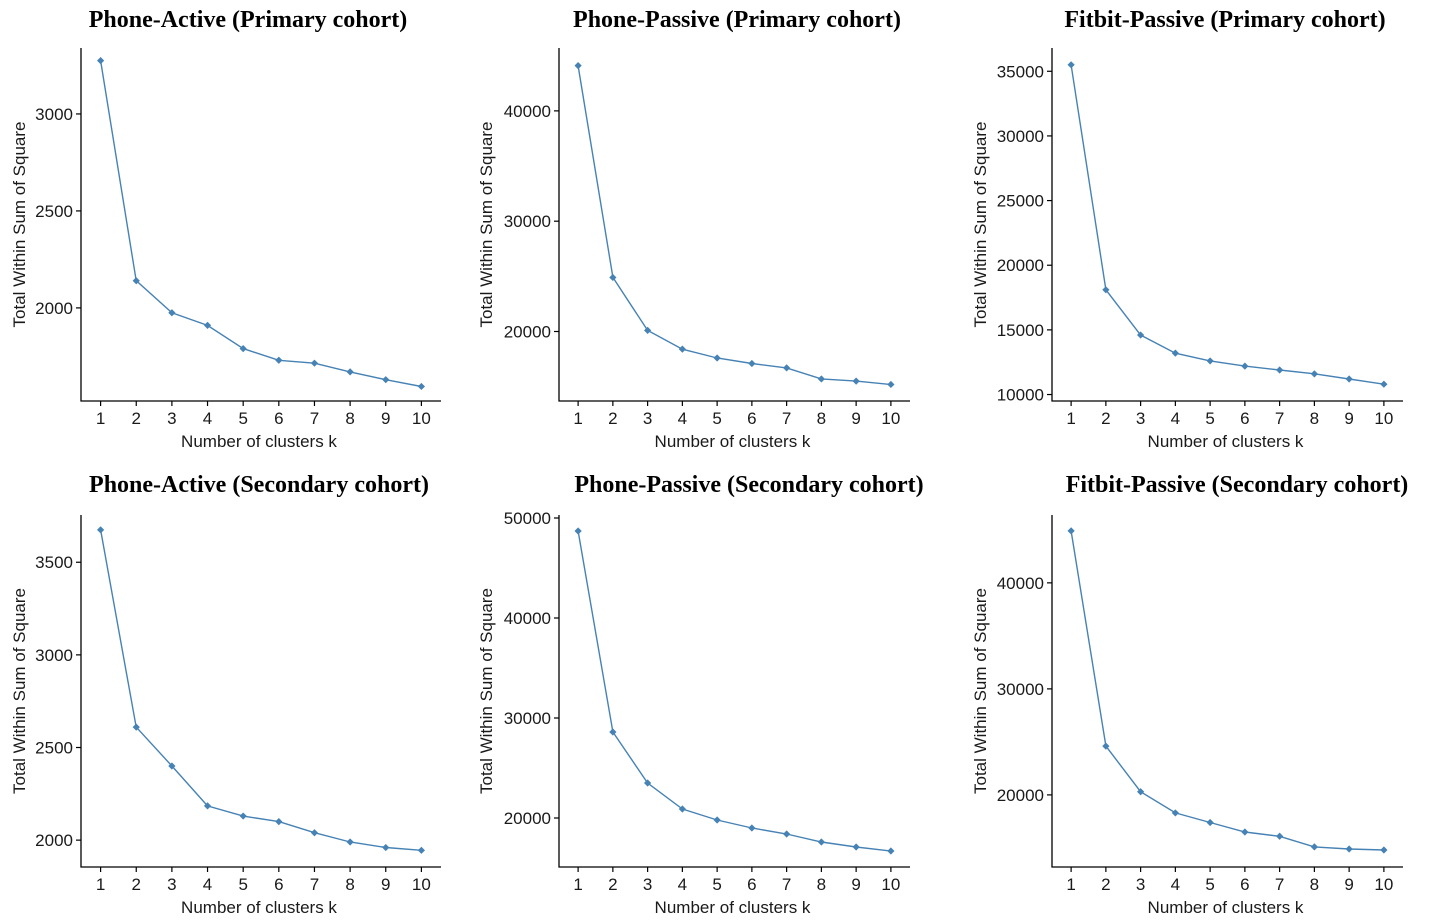 Image resolution: width=1443 pixels, height=920 pixels. I want to click on y-tick-label: 3500, so click(54, 562).